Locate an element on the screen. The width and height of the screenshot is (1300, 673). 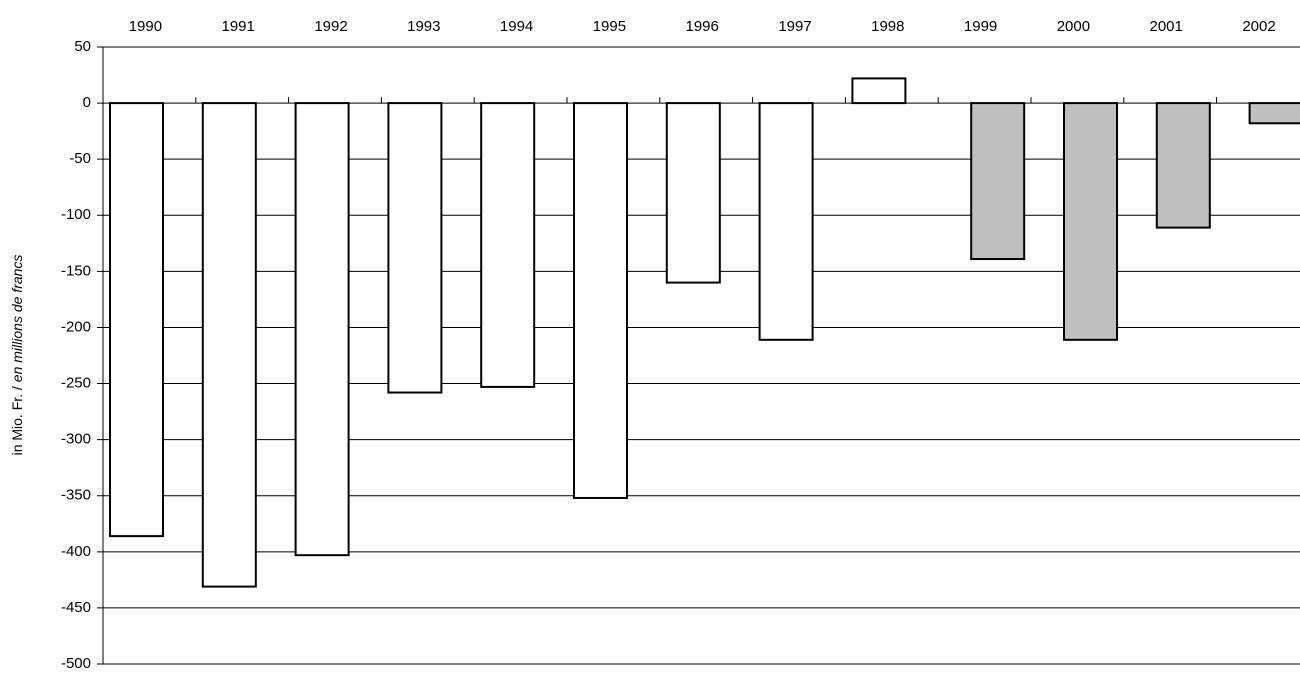
y-tick-label: -500 is located at coordinates (76, 663).